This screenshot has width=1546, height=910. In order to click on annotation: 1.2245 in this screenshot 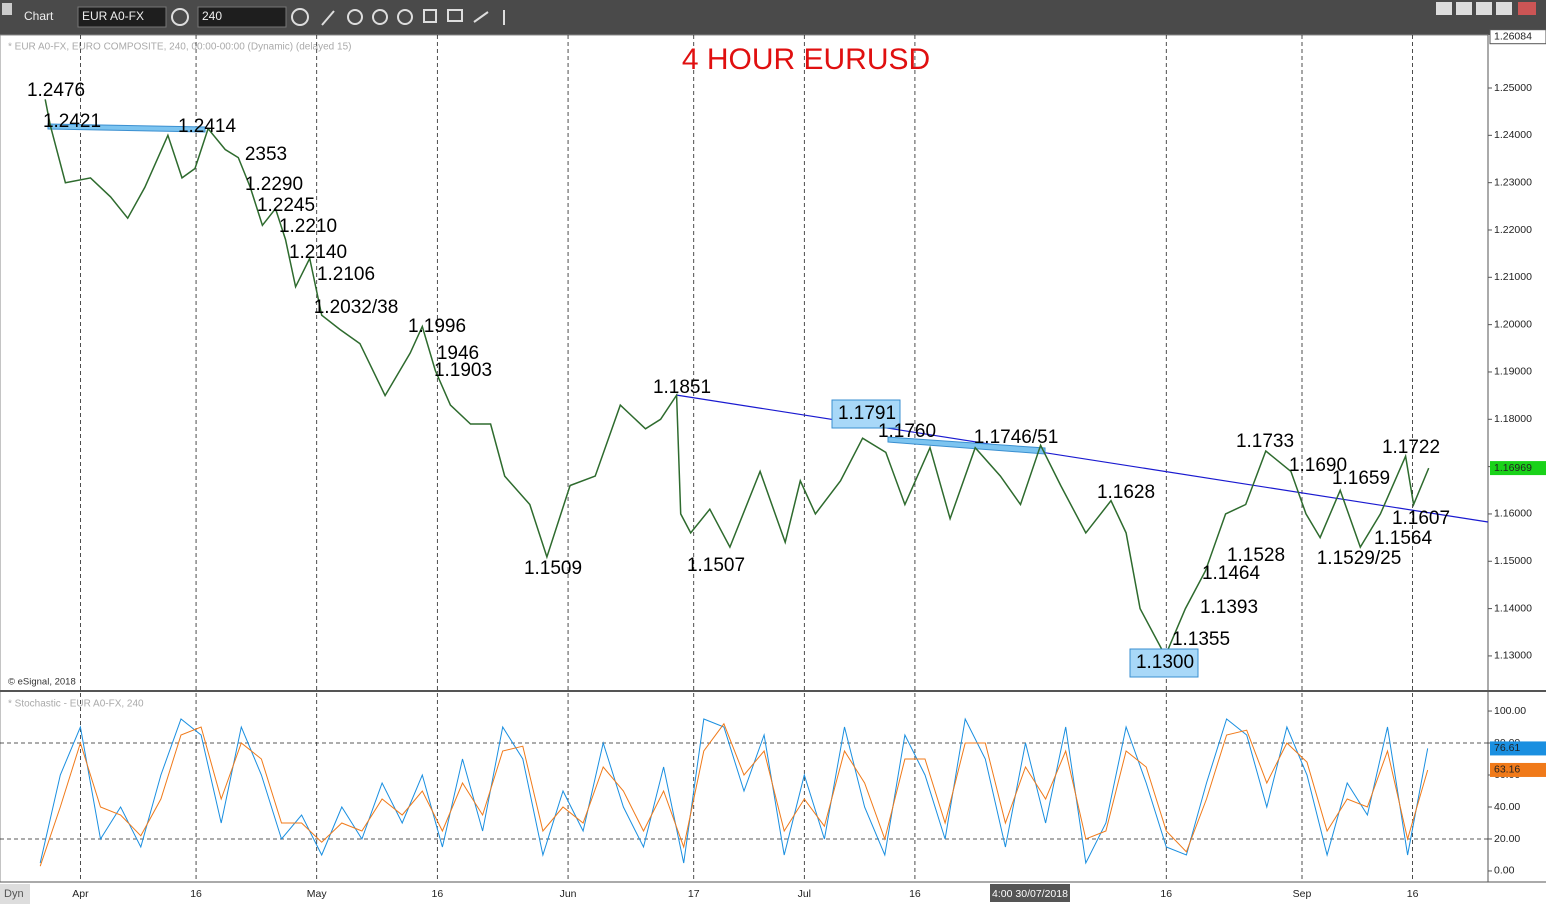, I will do `click(286, 205)`.